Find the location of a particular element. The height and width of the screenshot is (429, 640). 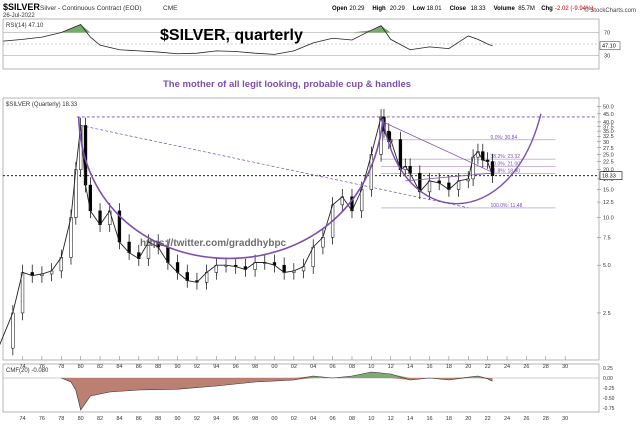

x-tick-label: 90 is located at coordinates (178, 367).